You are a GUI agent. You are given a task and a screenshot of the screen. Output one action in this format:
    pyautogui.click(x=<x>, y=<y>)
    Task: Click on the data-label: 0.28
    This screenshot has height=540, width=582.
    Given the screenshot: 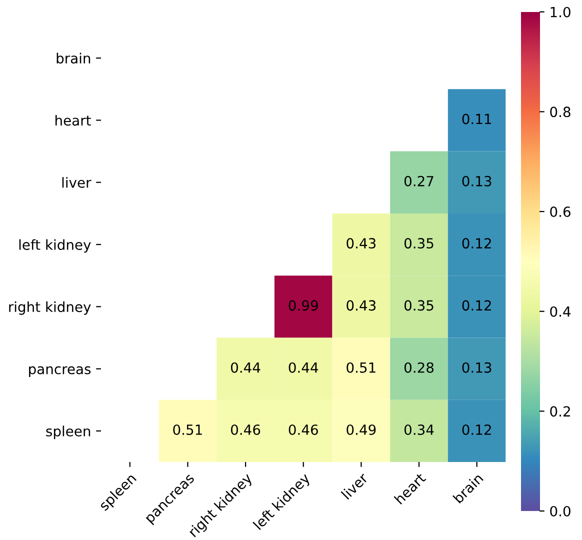 What is the action you would take?
    pyautogui.click(x=419, y=367)
    